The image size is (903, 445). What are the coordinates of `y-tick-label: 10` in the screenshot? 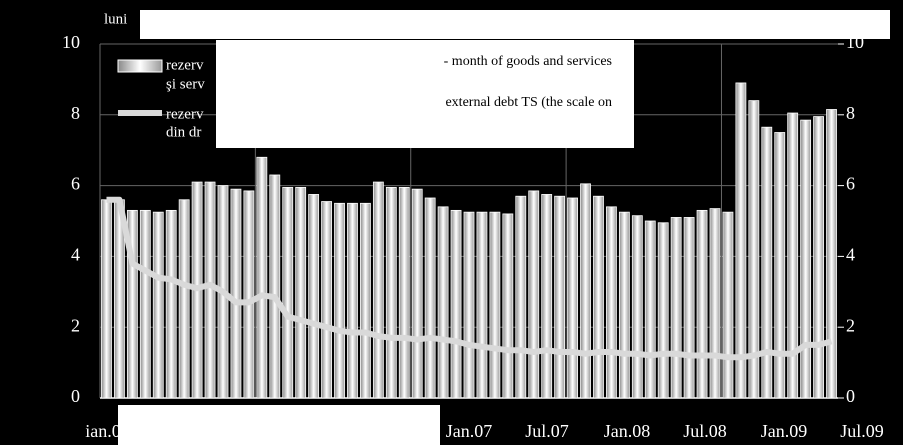 It's located at (71, 42).